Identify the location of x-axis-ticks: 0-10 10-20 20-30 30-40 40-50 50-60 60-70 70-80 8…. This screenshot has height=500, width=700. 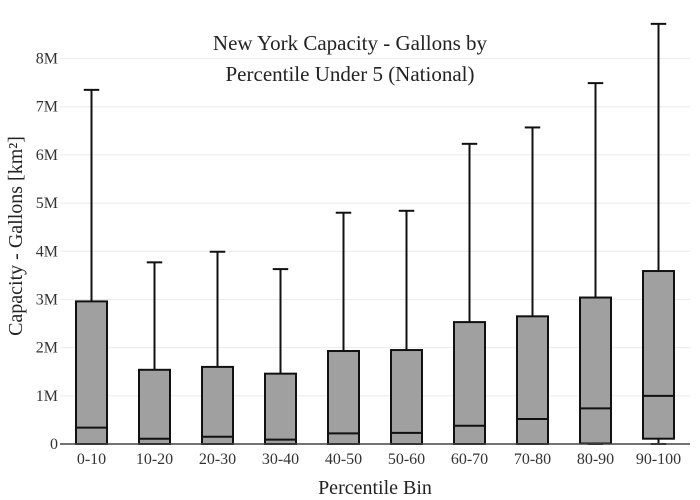
(379, 459).